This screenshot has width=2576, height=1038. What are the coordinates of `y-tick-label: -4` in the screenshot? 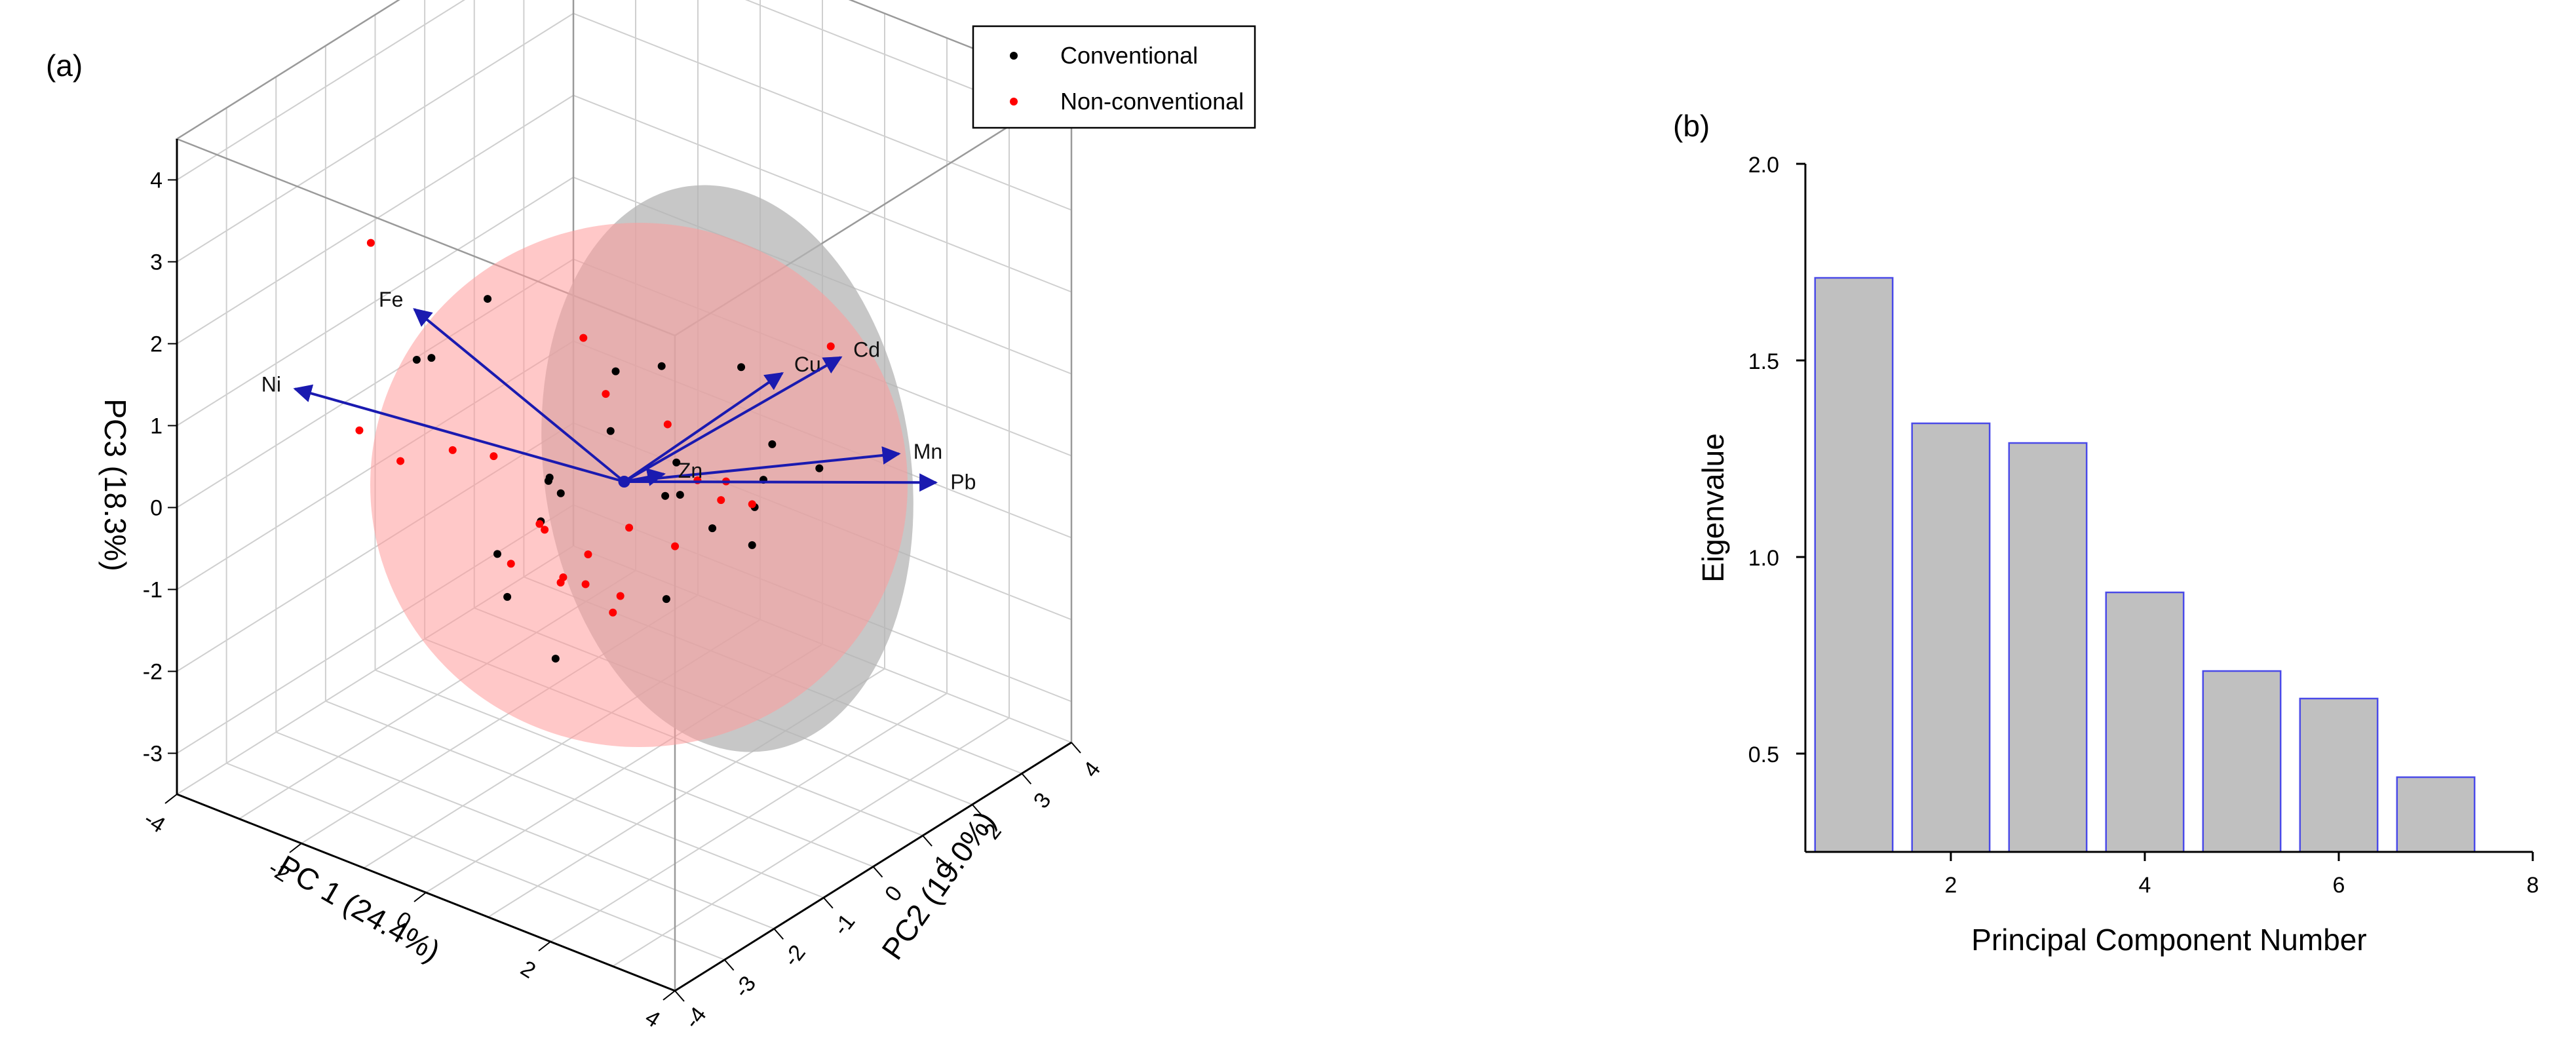 It's located at (696, 1018).